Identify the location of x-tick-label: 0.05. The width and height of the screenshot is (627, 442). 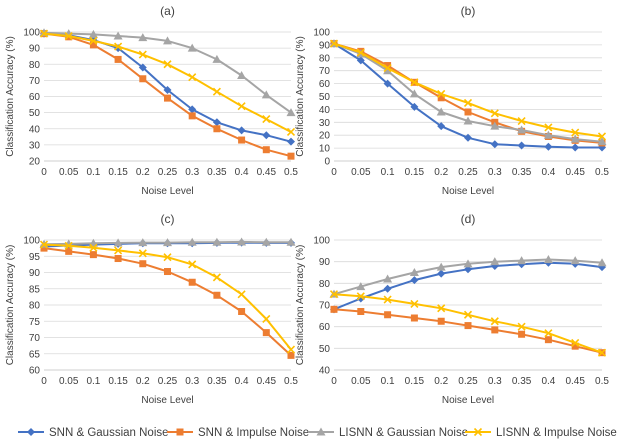
(361, 172).